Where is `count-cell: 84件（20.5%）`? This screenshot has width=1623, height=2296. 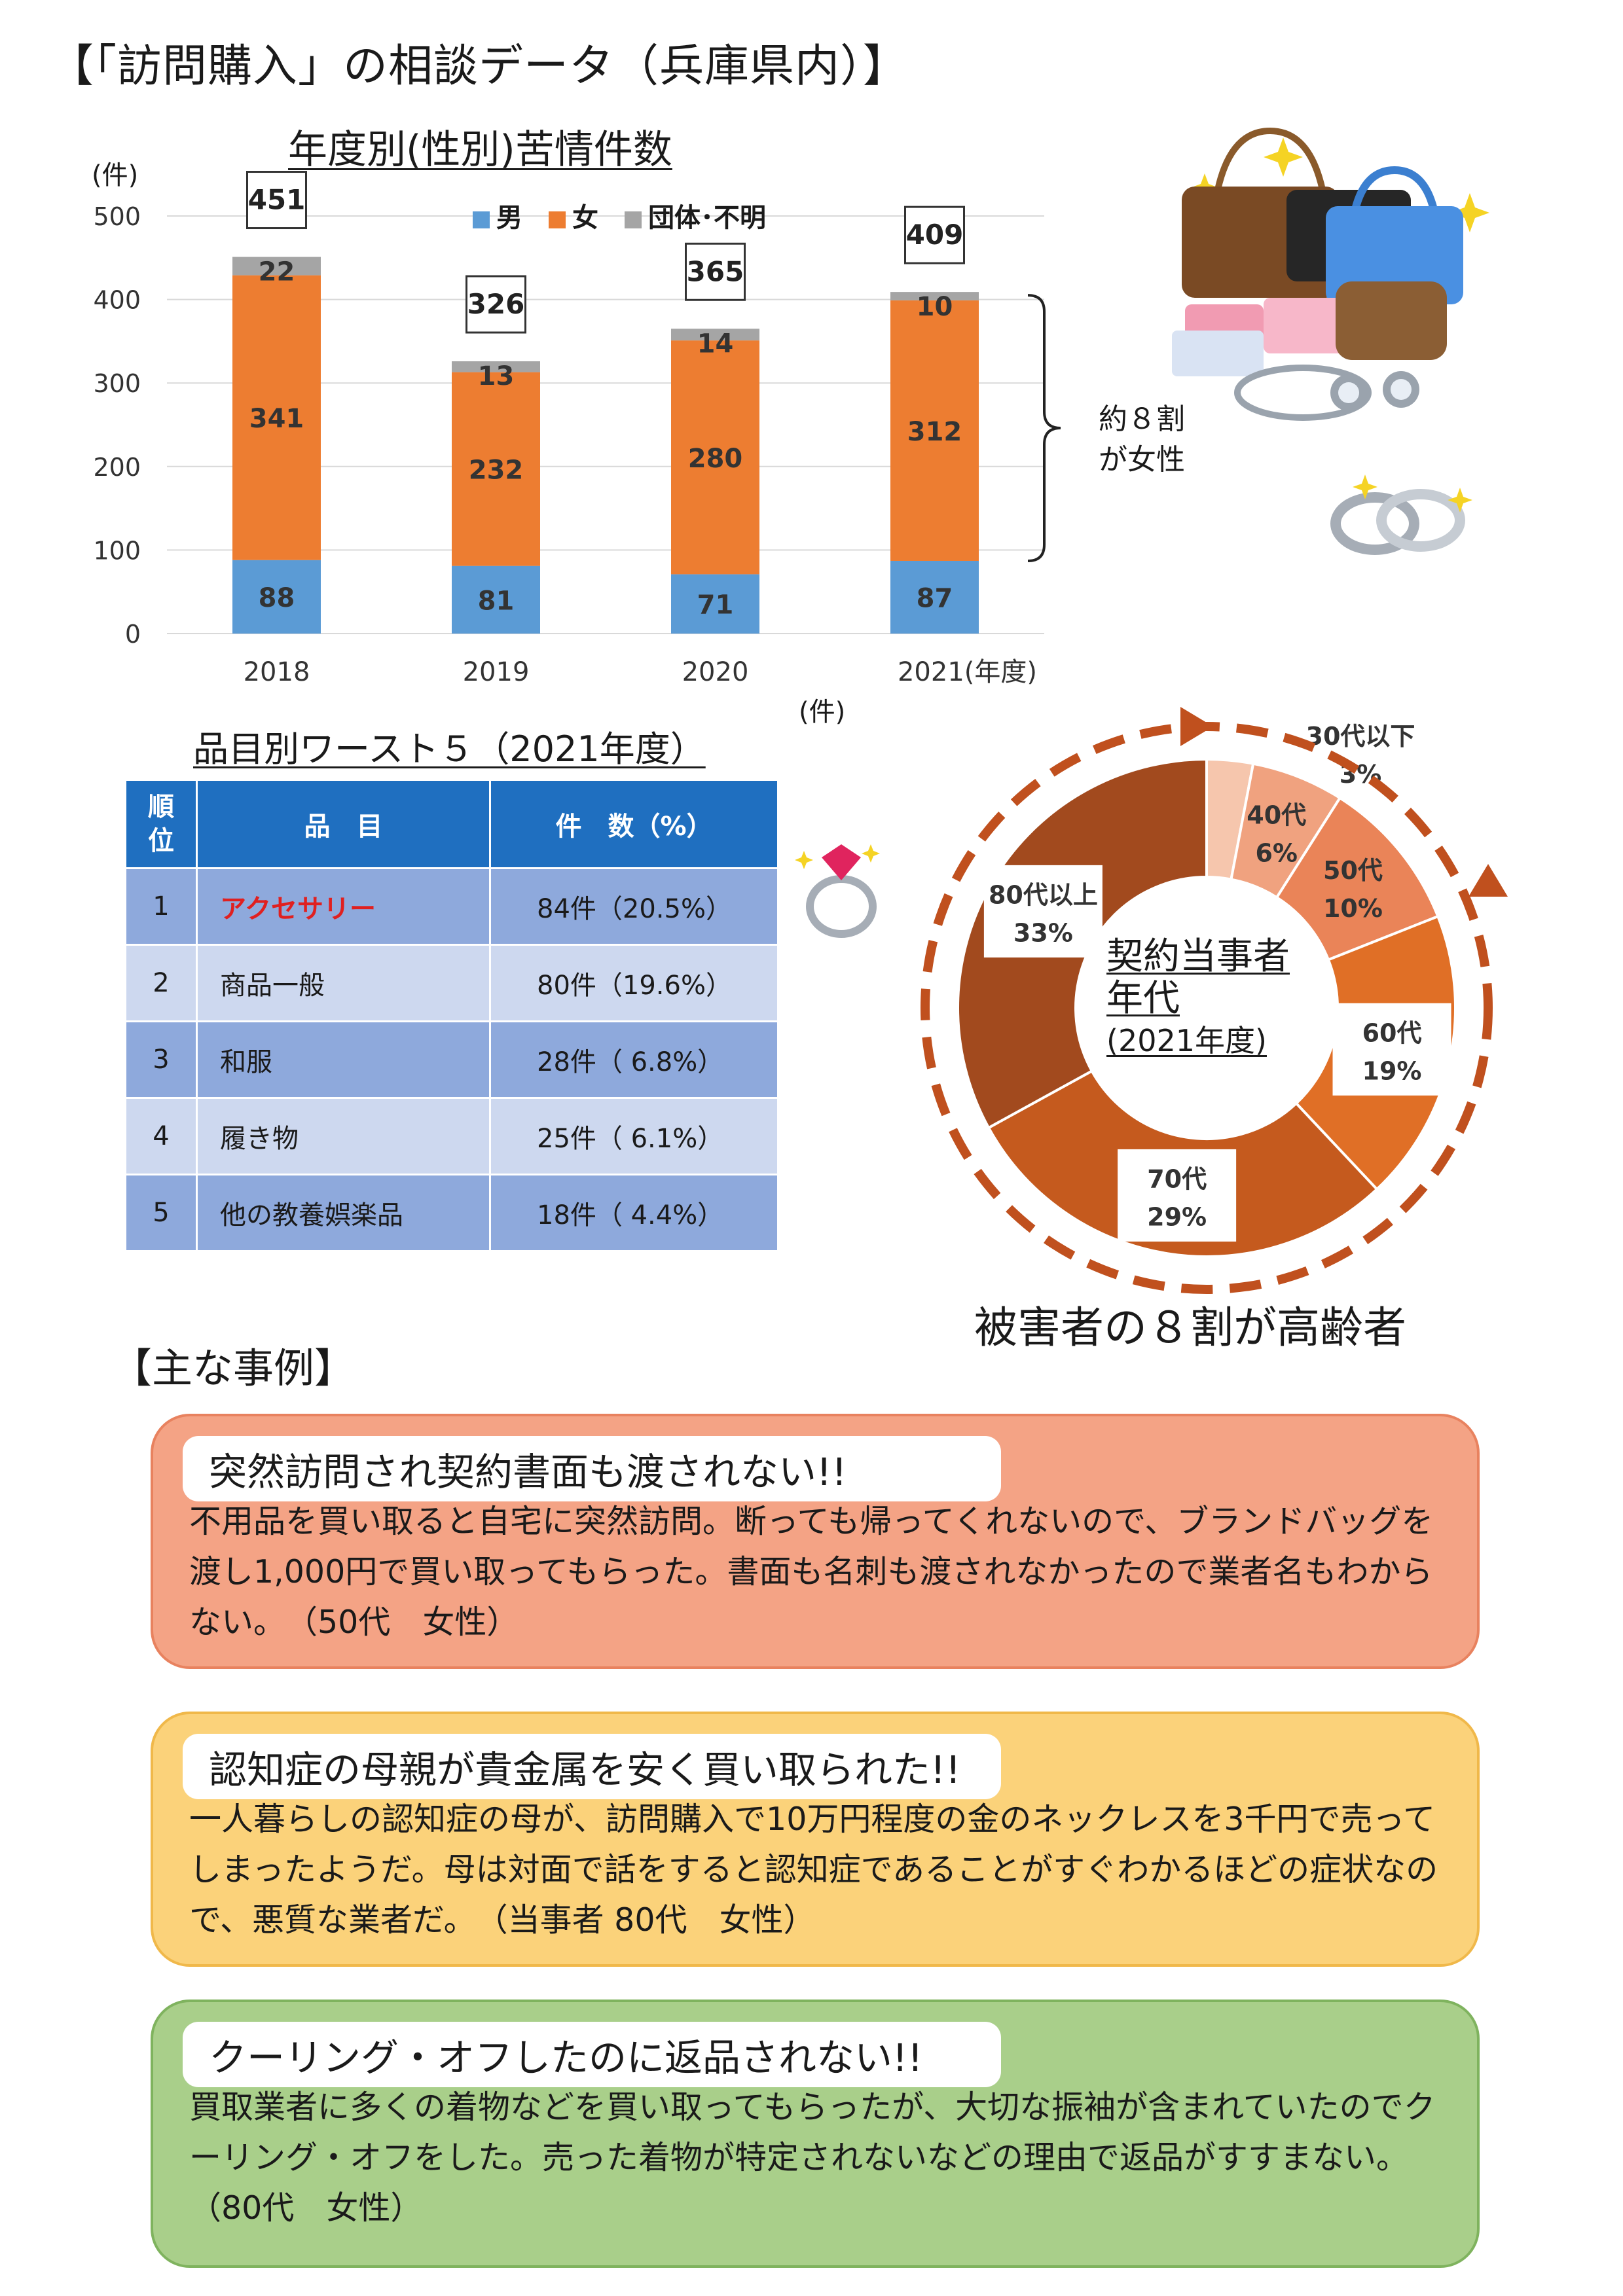
count-cell: 84件（20.5%） is located at coordinates (634, 906).